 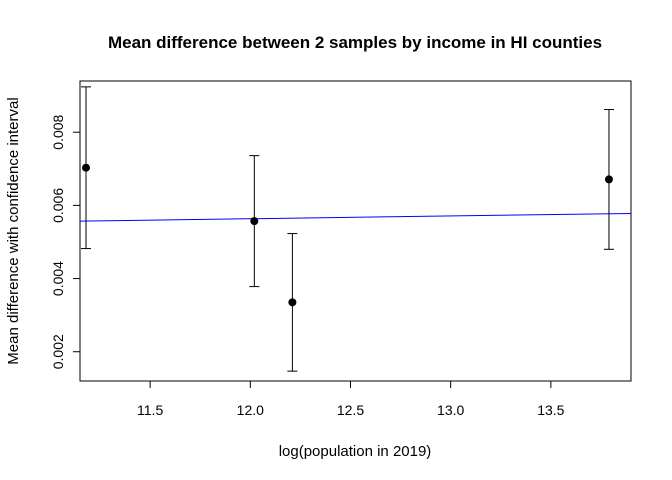 I want to click on x-axis-label: log(population in 2019), so click(x=355, y=451).